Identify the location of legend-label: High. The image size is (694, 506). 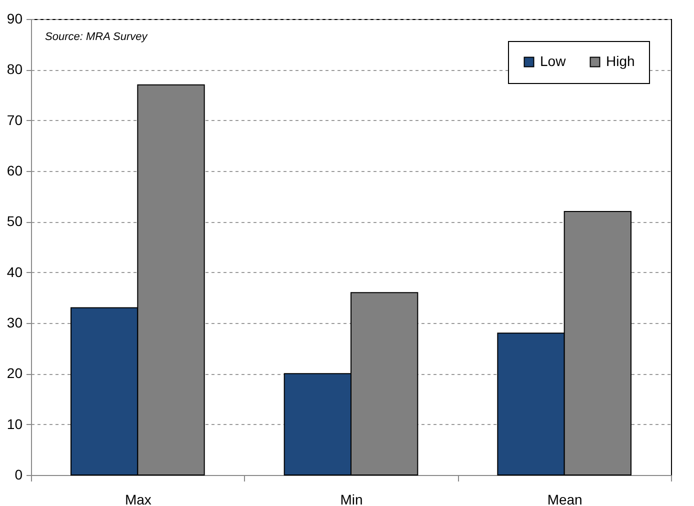
(620, 61).